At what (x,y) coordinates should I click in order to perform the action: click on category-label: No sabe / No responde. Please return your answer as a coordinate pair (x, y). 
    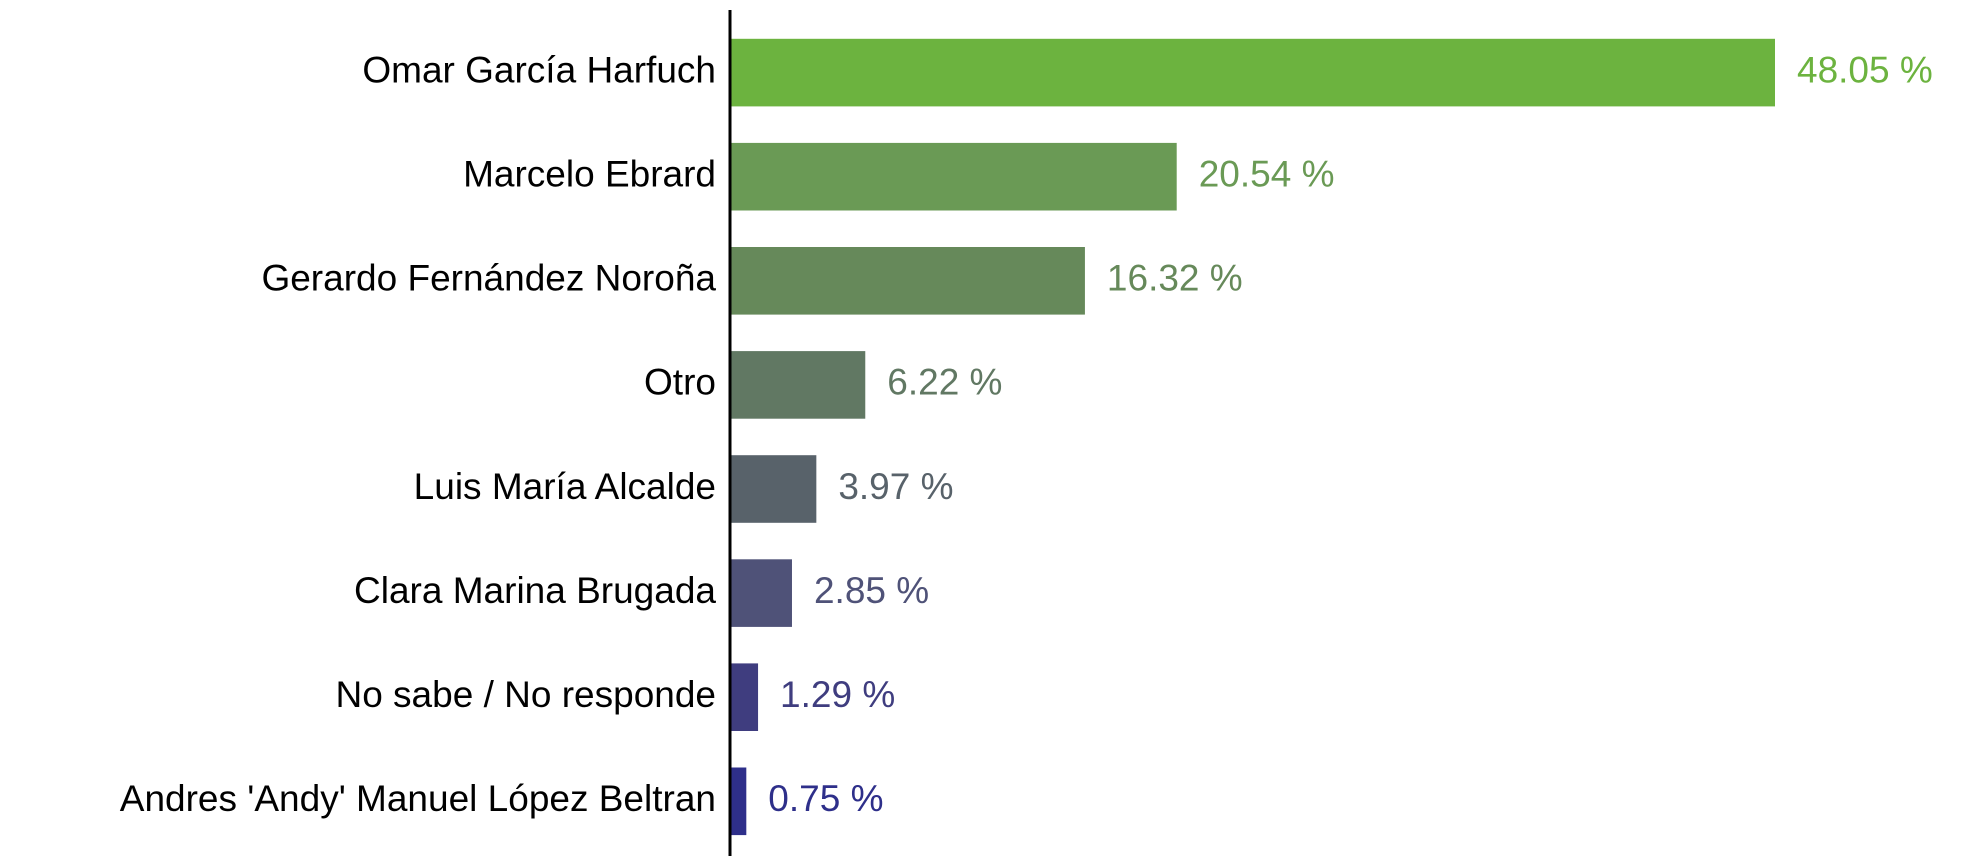
    Looking at the image, I should click on (525, 694).